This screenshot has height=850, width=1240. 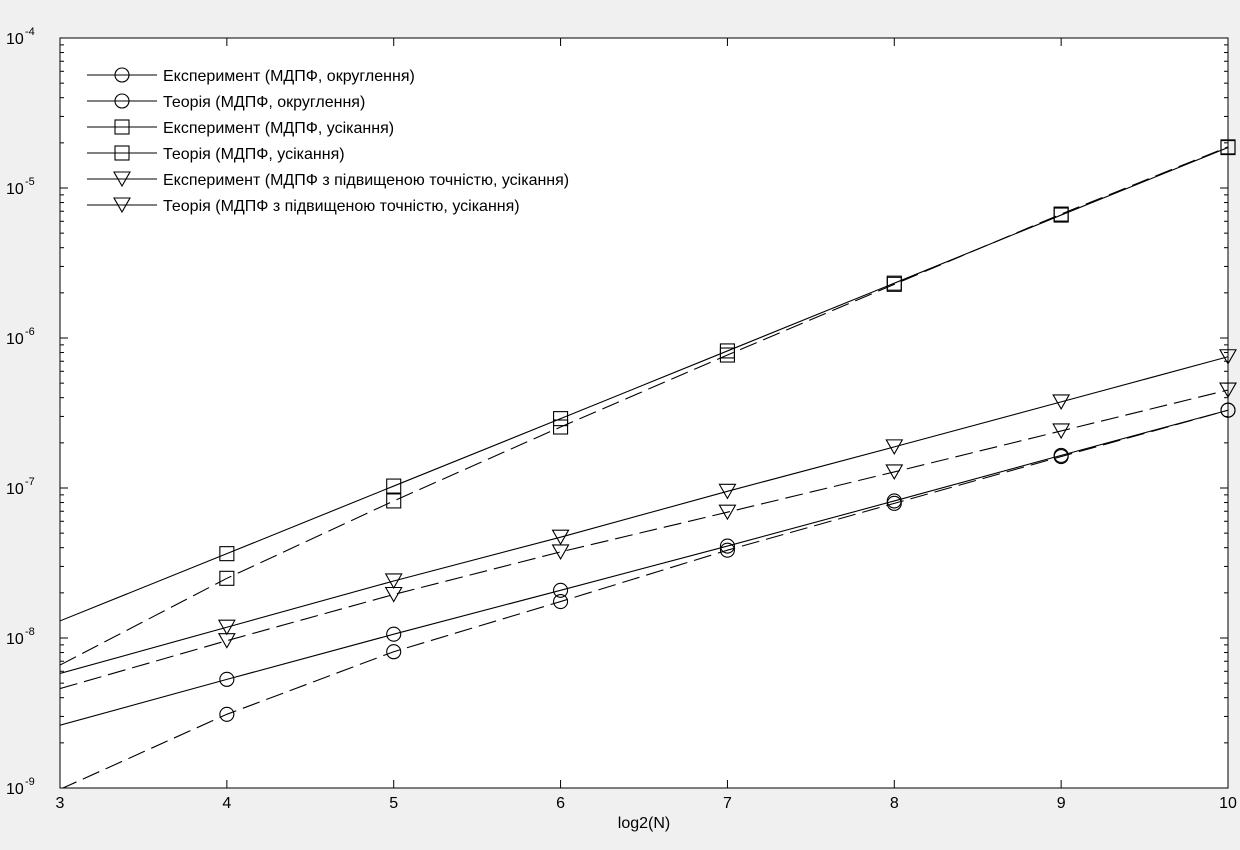 What do you see at coordinates (60, 803) in the screenshot?
I see `x-tick-label: 3` at bounding box center [60, 803].